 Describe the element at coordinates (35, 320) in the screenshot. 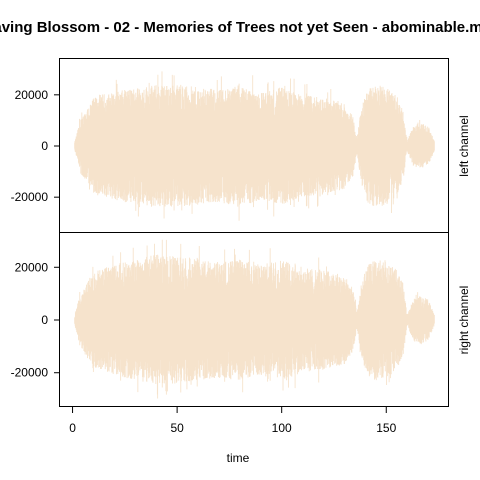

I see `right-channel-y-axis: 20000 0 -20000` at that location.